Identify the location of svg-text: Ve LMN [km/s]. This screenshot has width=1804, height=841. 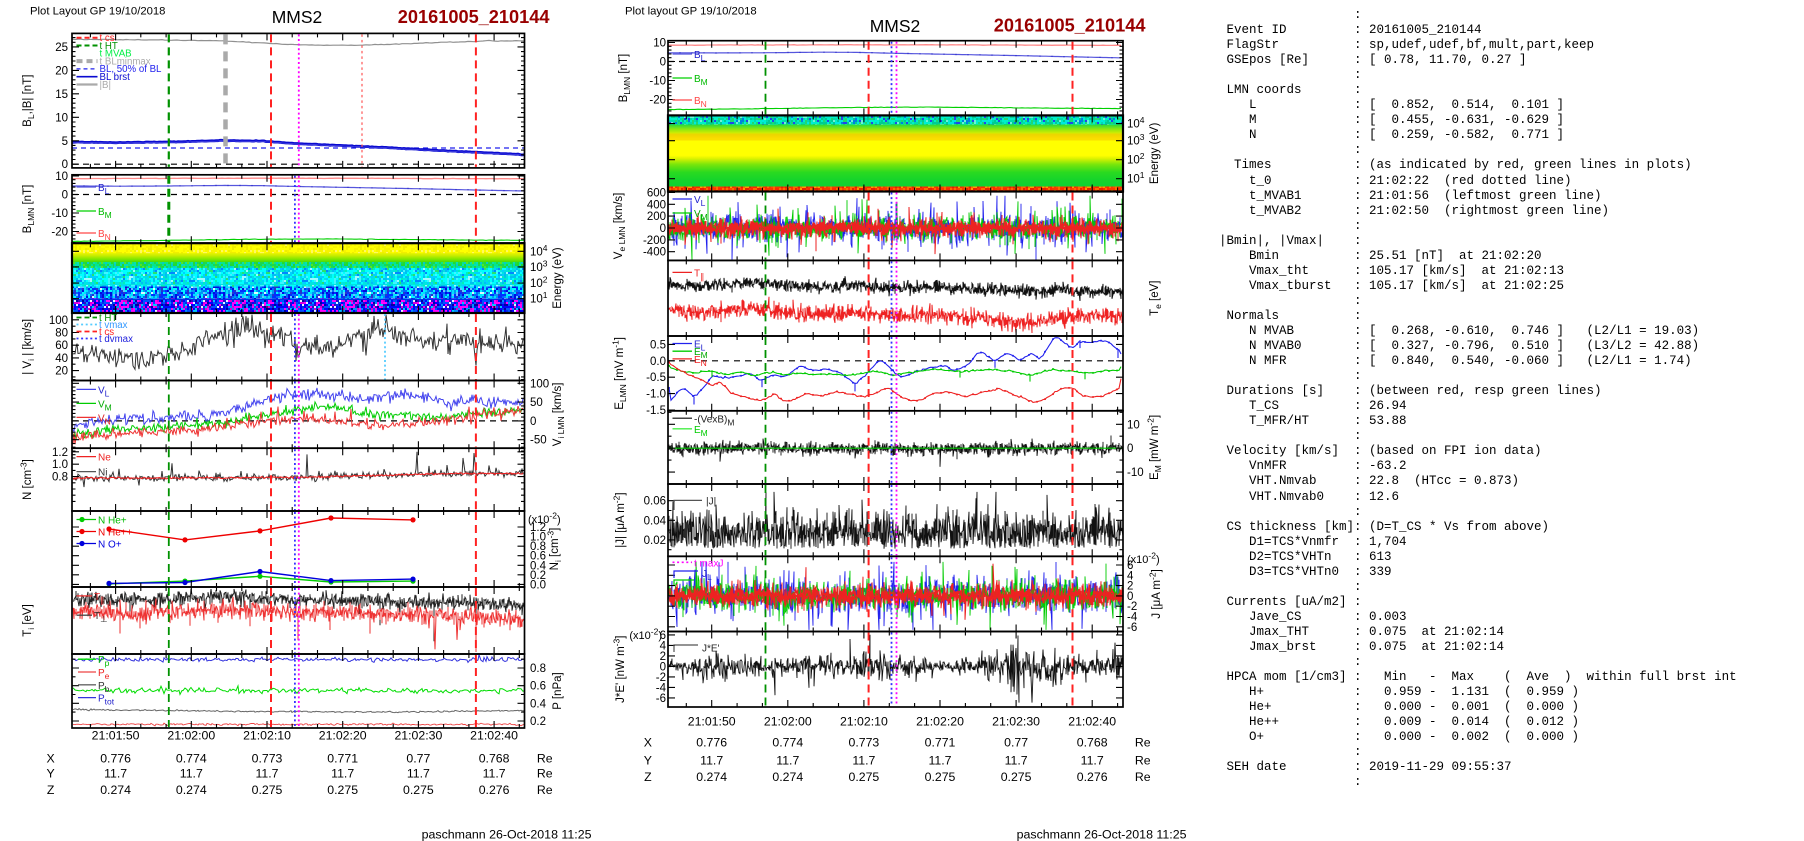
(620, 226).